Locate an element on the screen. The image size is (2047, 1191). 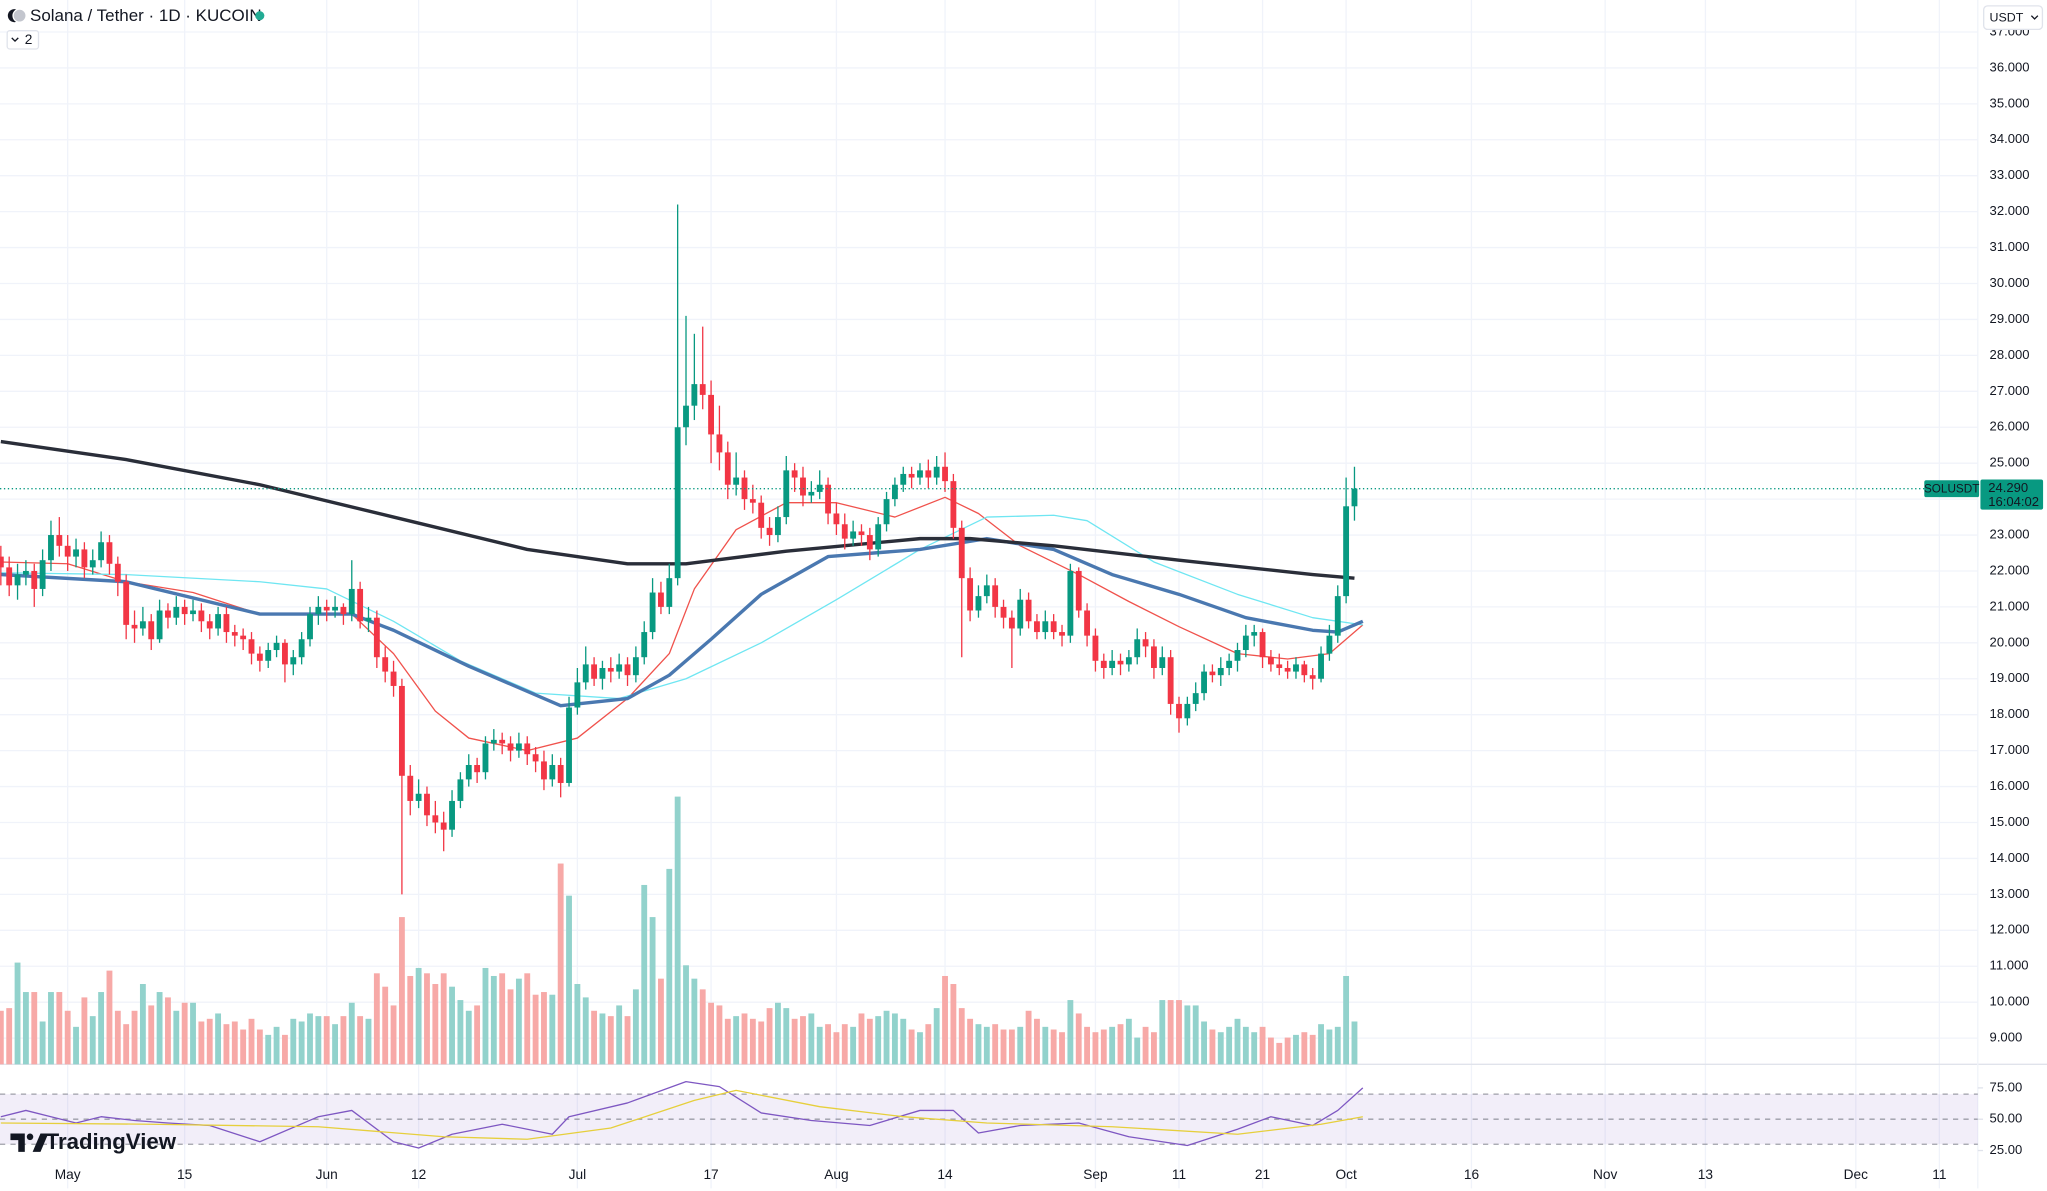
y-tick-label: 14.000 is located at coordinates (2010, 857).